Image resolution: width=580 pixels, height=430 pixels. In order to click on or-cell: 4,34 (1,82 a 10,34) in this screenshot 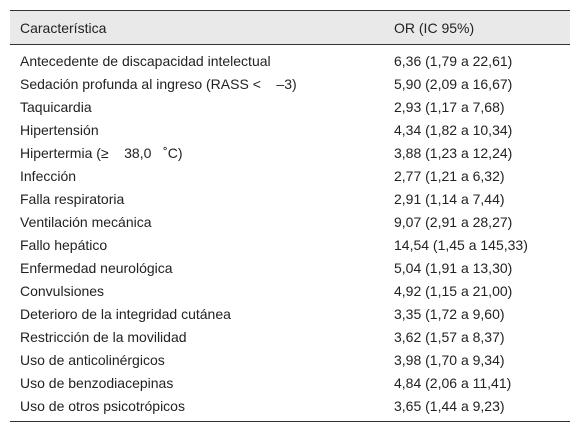, I will do `click(453, 129)`.